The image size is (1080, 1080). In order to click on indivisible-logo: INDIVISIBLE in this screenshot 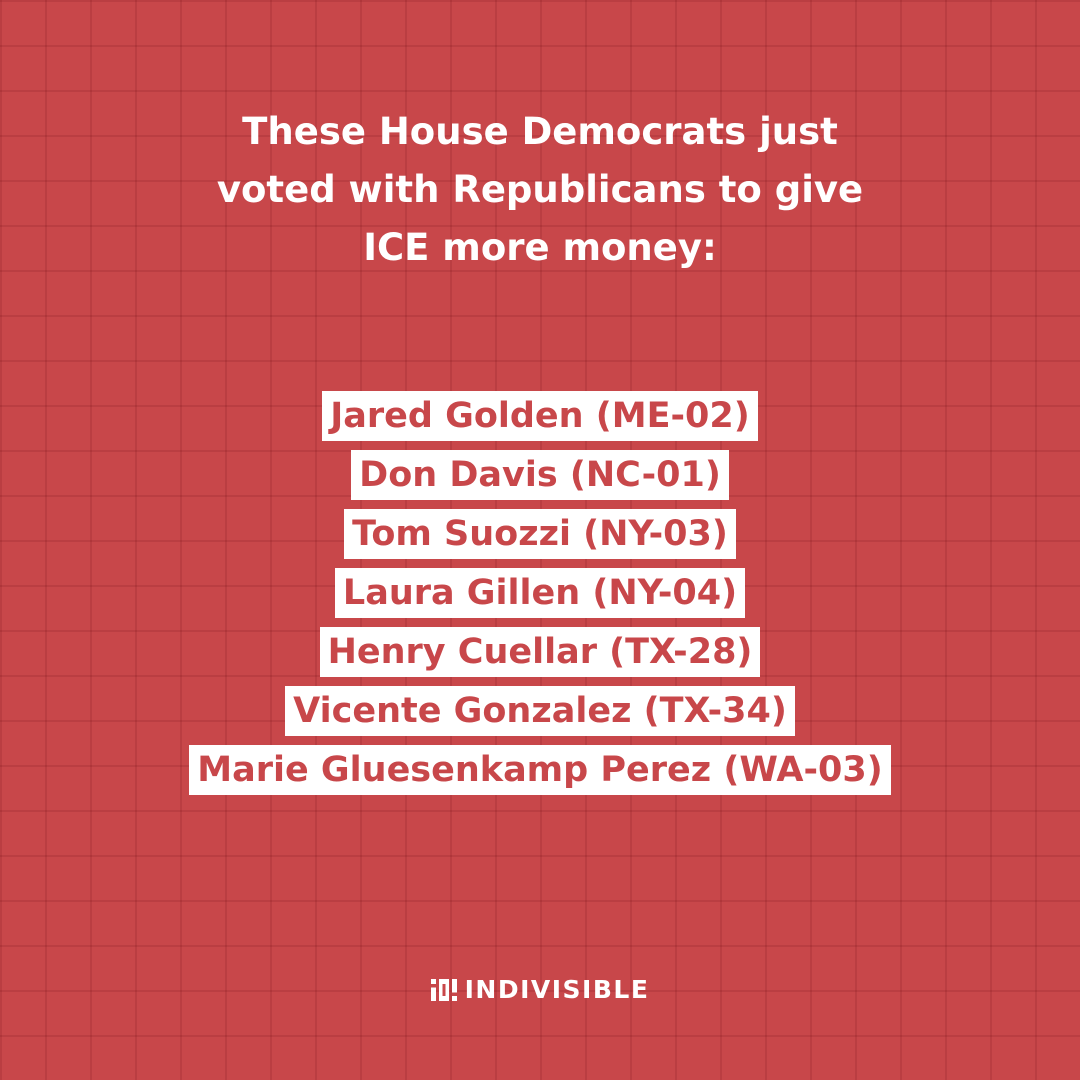, I will do `click(540, 990)`.